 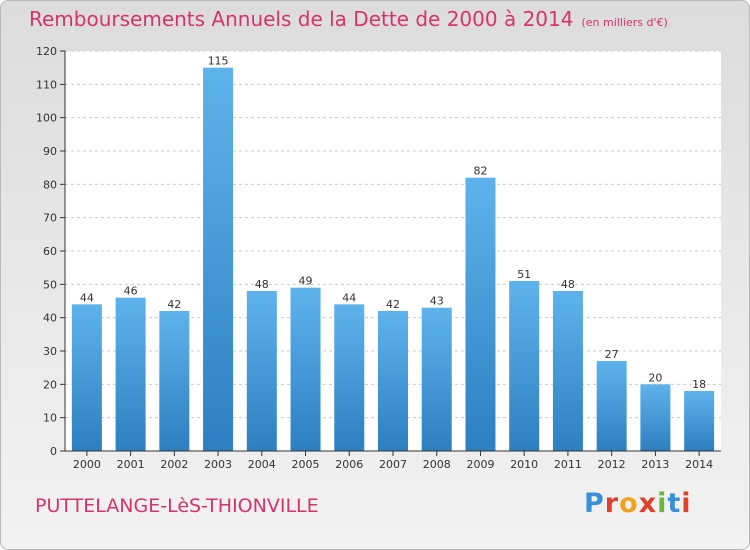 I want to click on city-name: PUTTELANGE-LèS-THIONVILLE, so click(x=177, y=506).